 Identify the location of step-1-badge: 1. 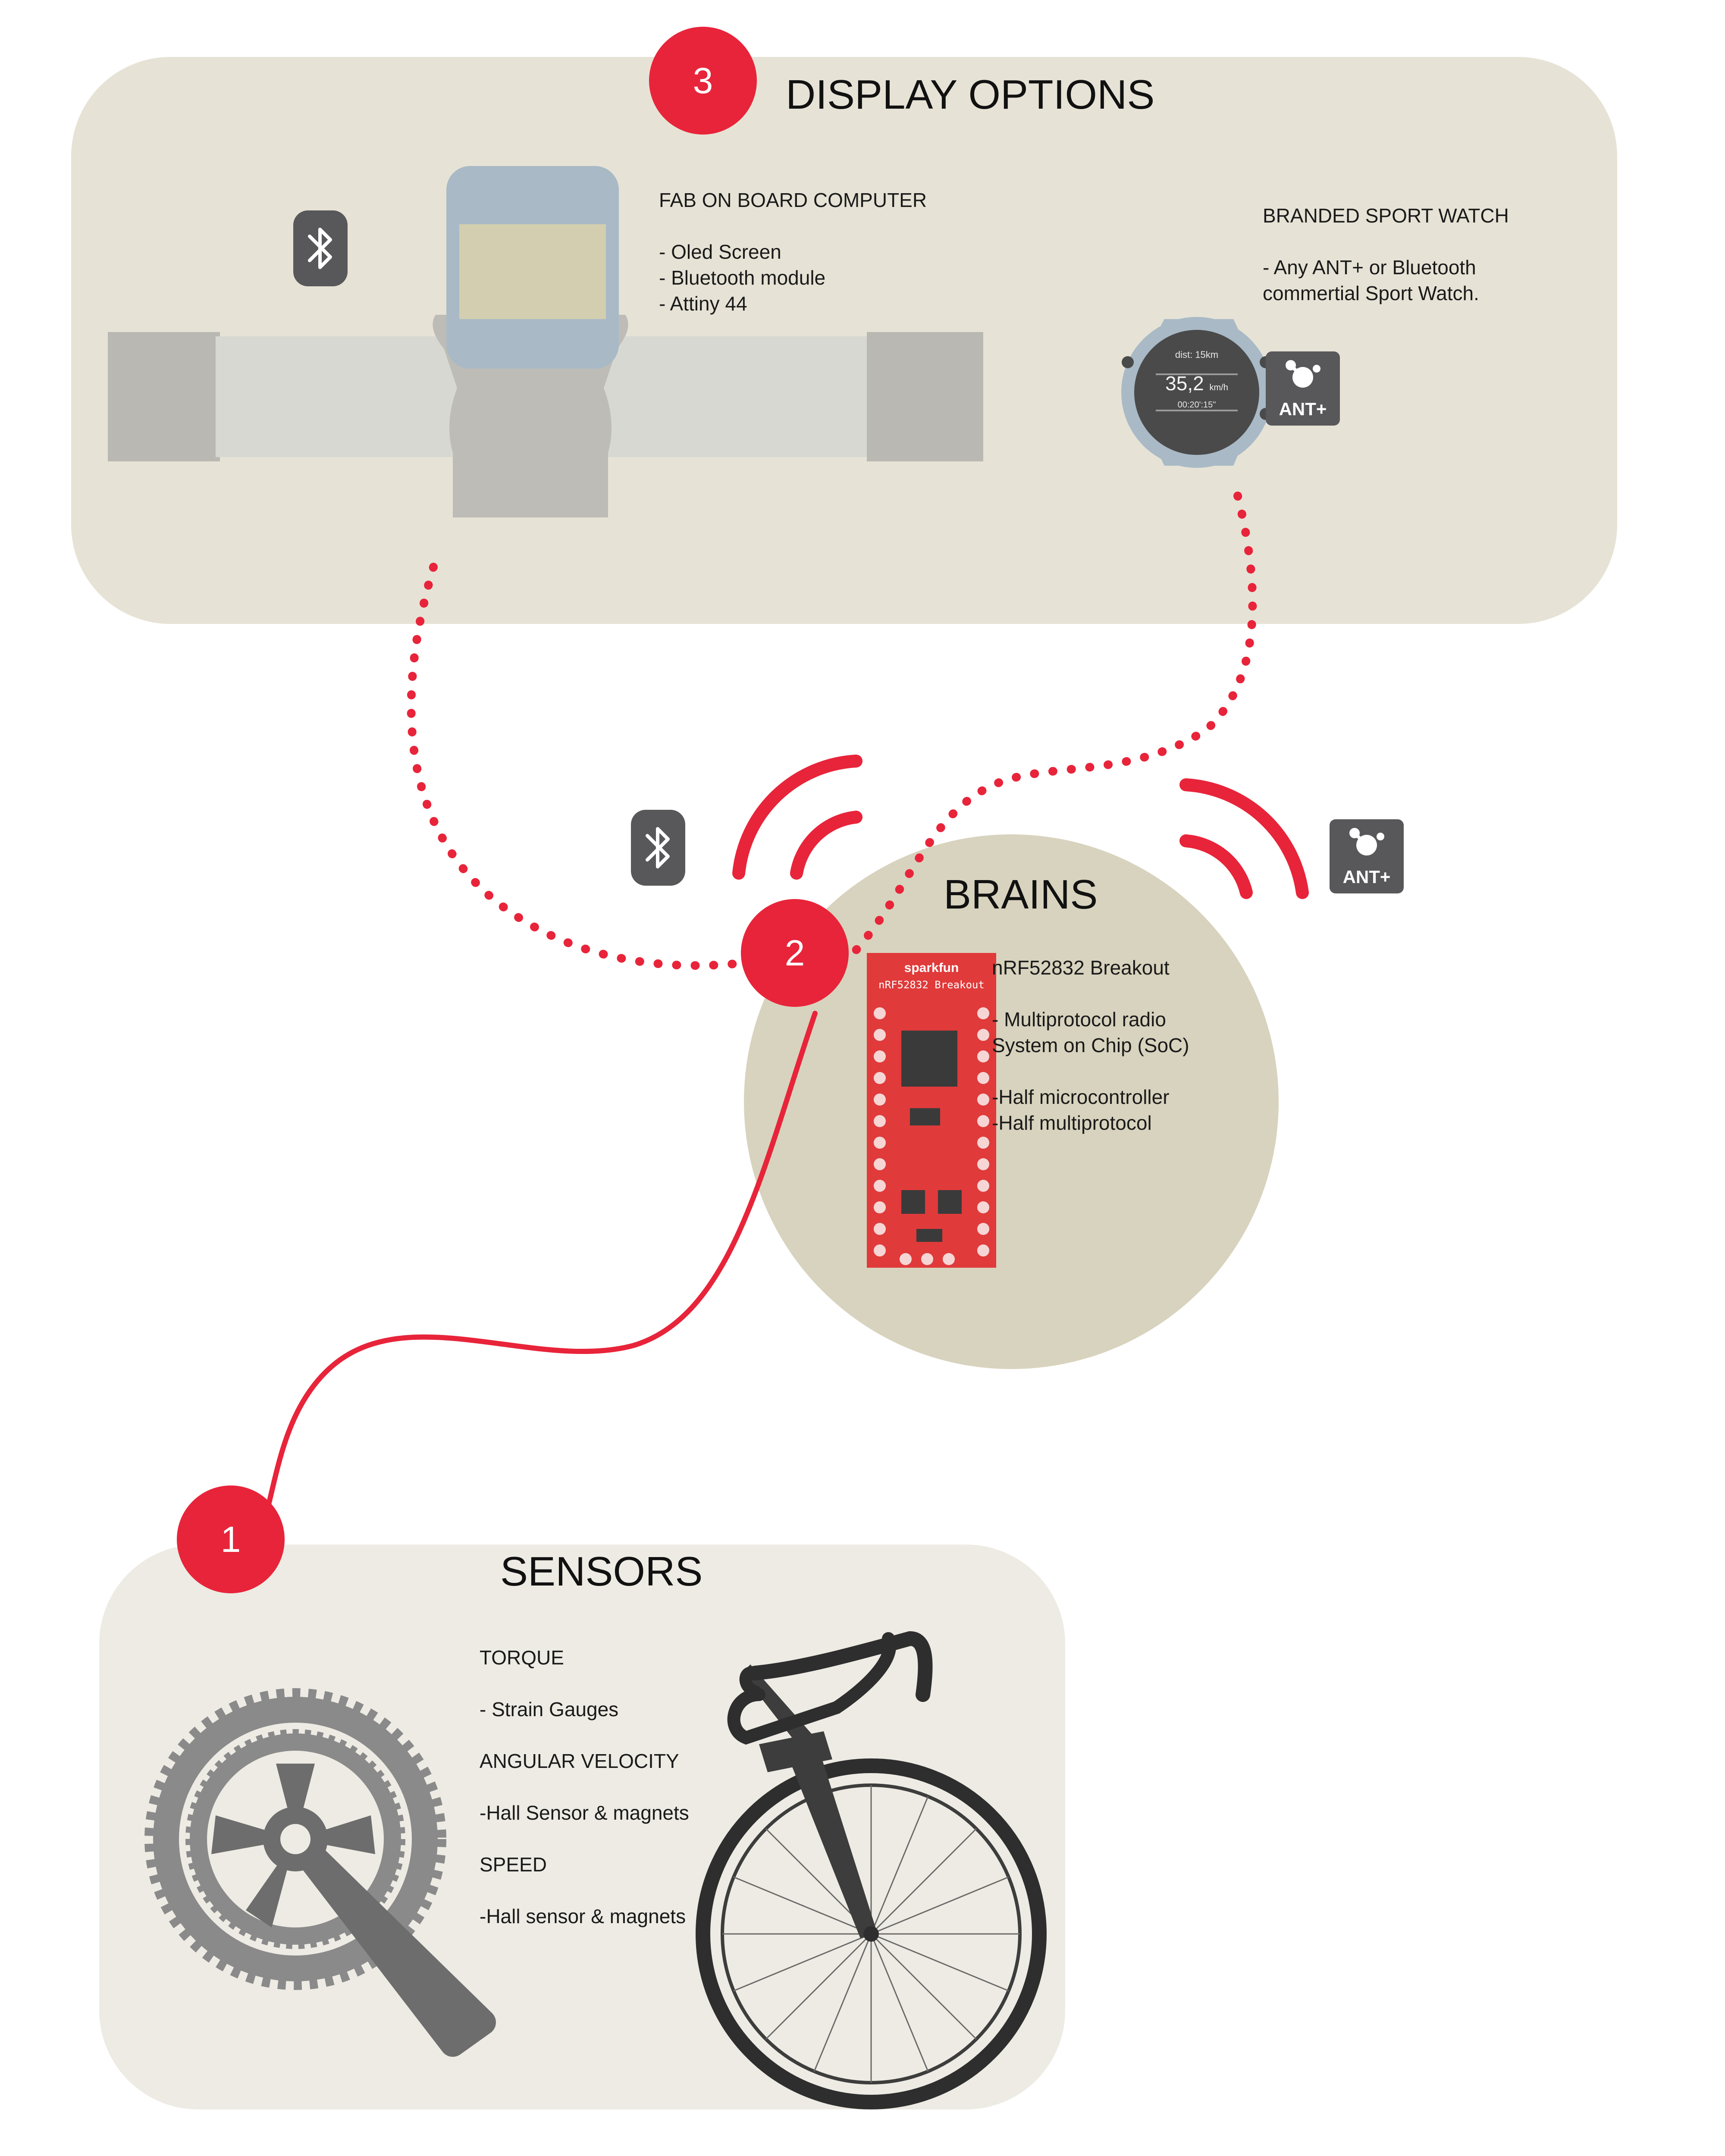
(231, 1539).